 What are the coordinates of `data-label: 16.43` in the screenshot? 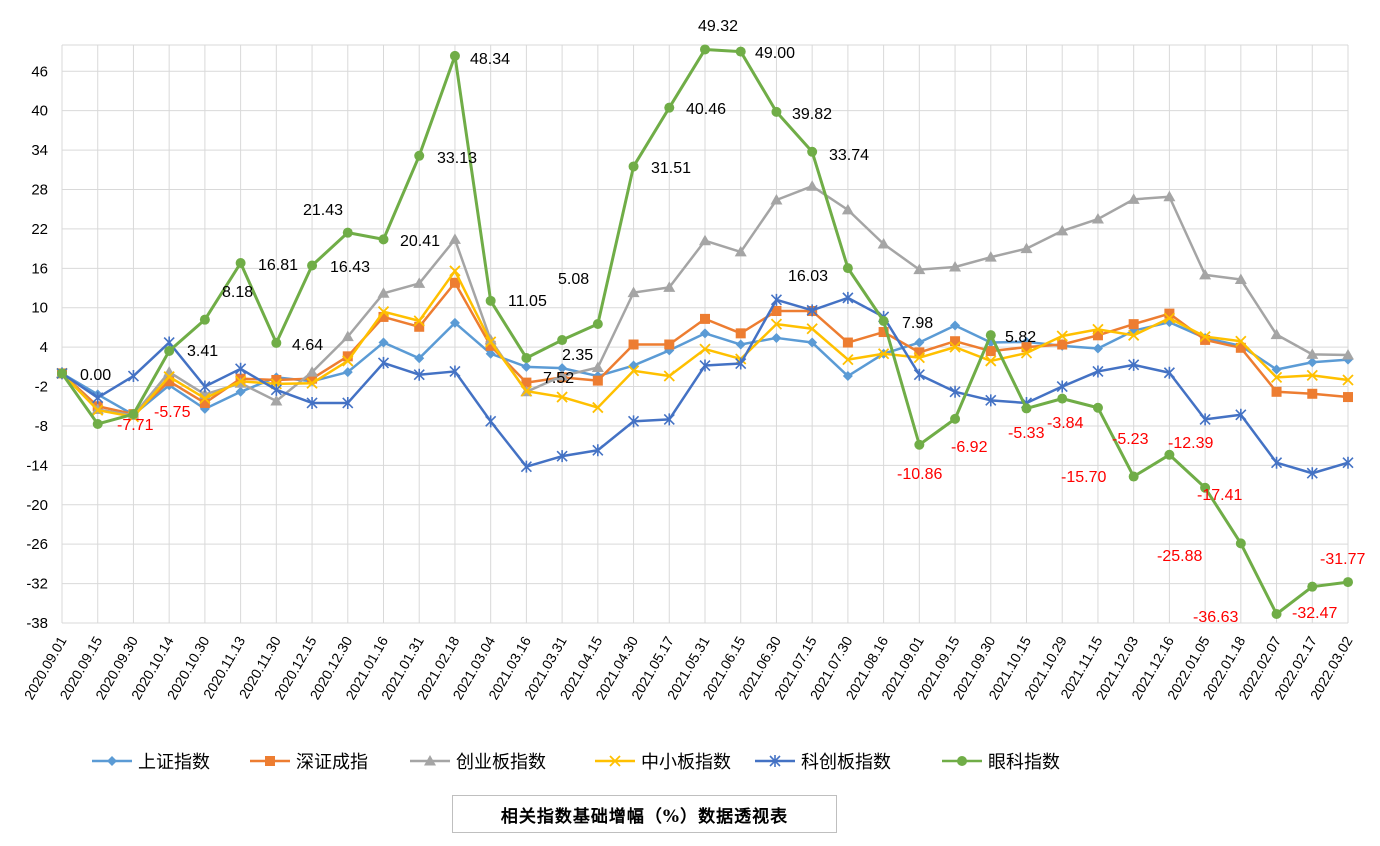 It's located at (350, 267).